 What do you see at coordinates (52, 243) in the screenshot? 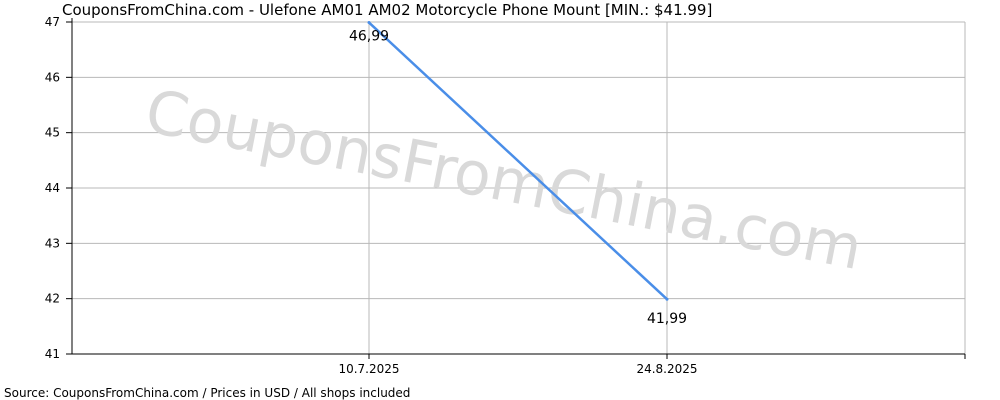
I see `y-tick-label: 43` at bounding box center [52, 243].